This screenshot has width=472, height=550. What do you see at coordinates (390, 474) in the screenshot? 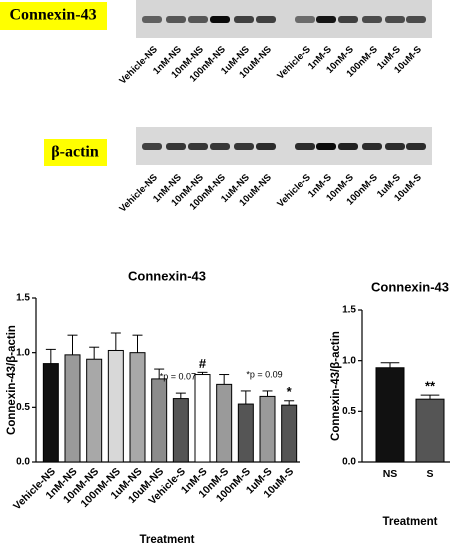
I see `x-tick-label: NS` at bounding box center [390, 474].